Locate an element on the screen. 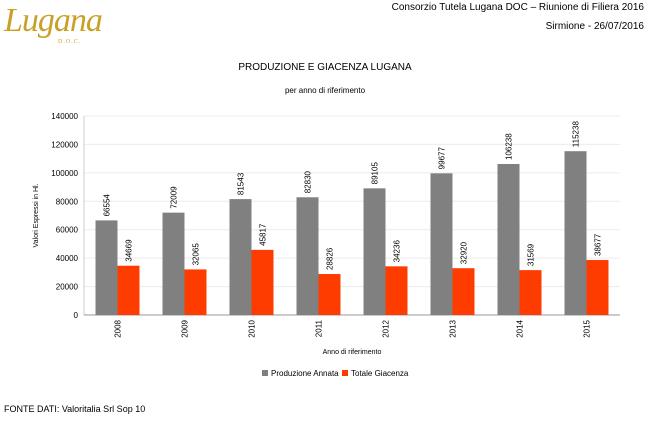 This screenshot has width=650, height=424. data-label: 31569 is located at coordinates (531, 254).